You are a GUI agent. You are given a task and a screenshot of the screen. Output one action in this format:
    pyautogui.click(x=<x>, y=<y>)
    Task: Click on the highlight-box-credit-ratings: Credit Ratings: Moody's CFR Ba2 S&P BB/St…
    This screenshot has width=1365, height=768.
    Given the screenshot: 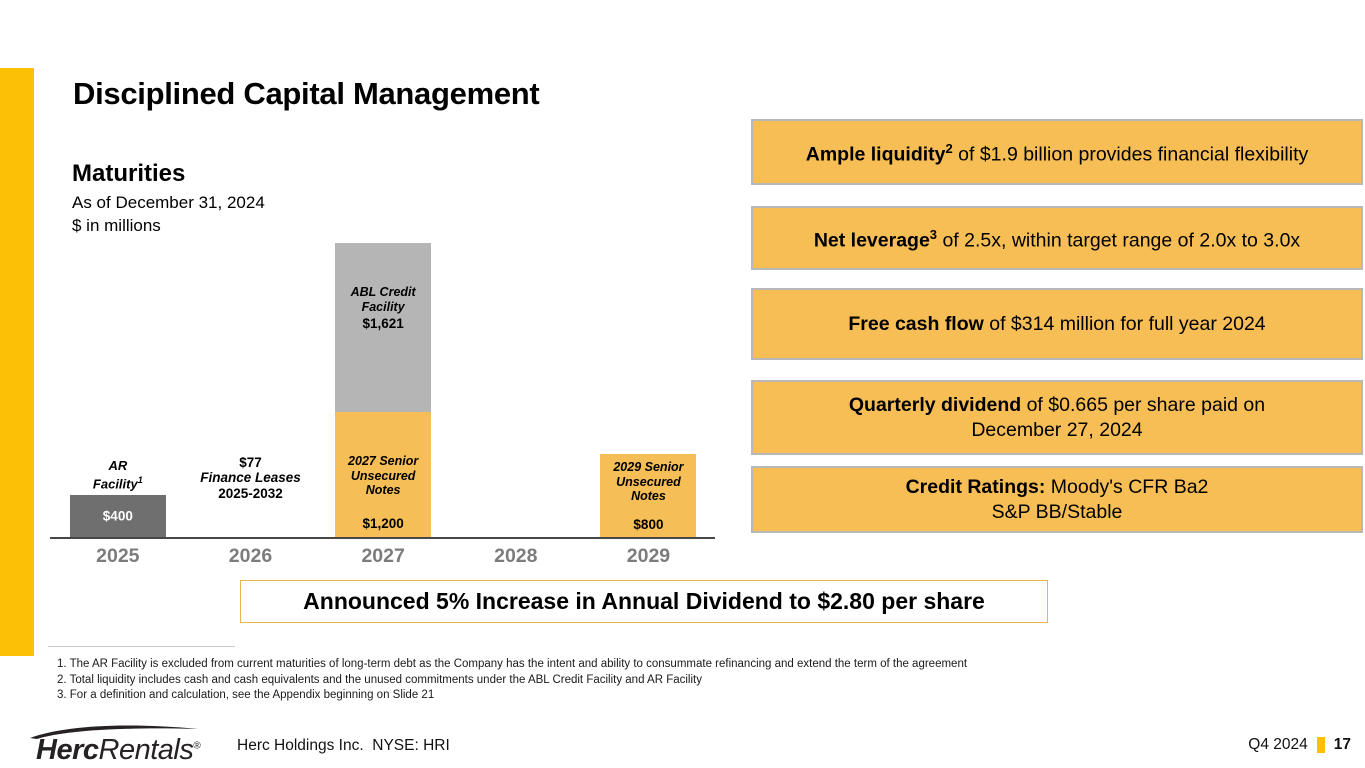 What is the action you would take?
    pyautogui.click(x=1057, y=499)
    